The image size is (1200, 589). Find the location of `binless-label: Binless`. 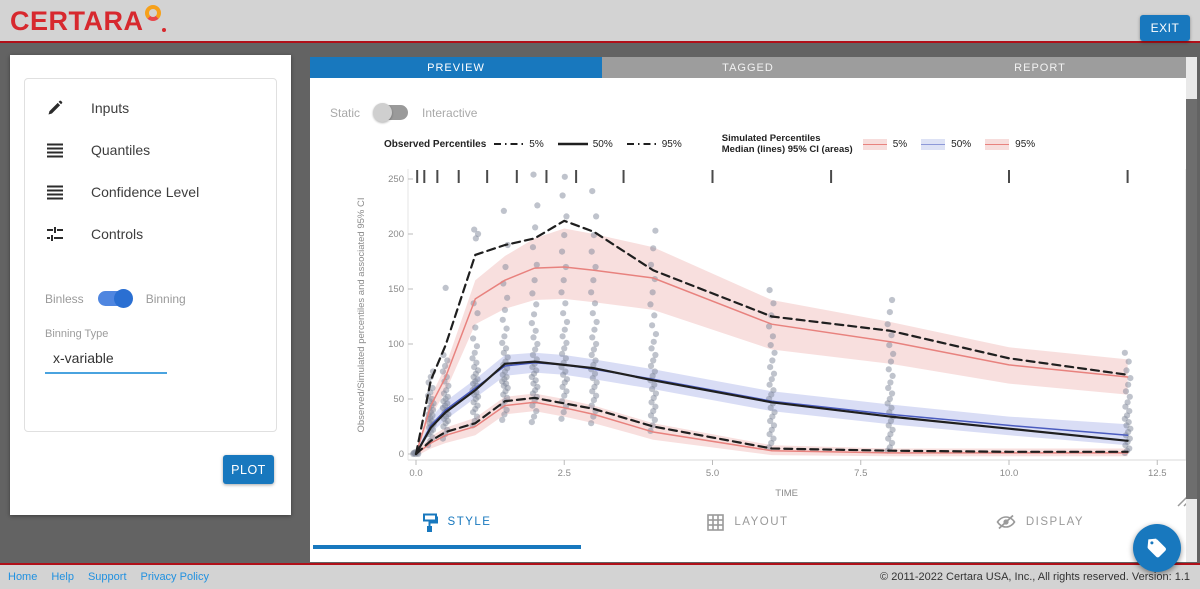

binless-label: Binless is located at coordinates (64, 298).